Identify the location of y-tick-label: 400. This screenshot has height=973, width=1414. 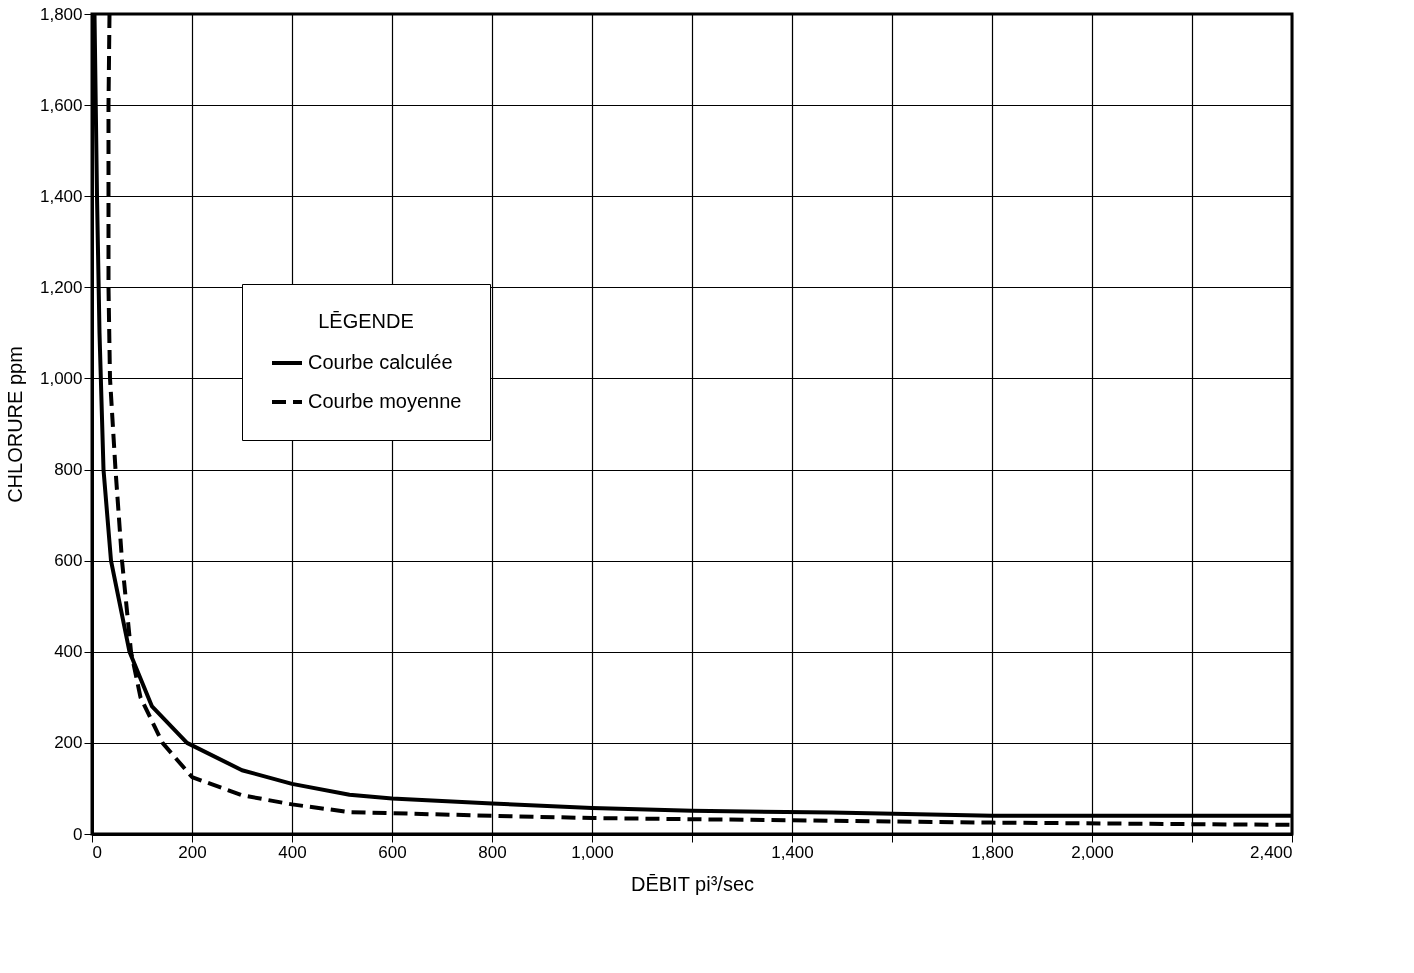
(68, 652).